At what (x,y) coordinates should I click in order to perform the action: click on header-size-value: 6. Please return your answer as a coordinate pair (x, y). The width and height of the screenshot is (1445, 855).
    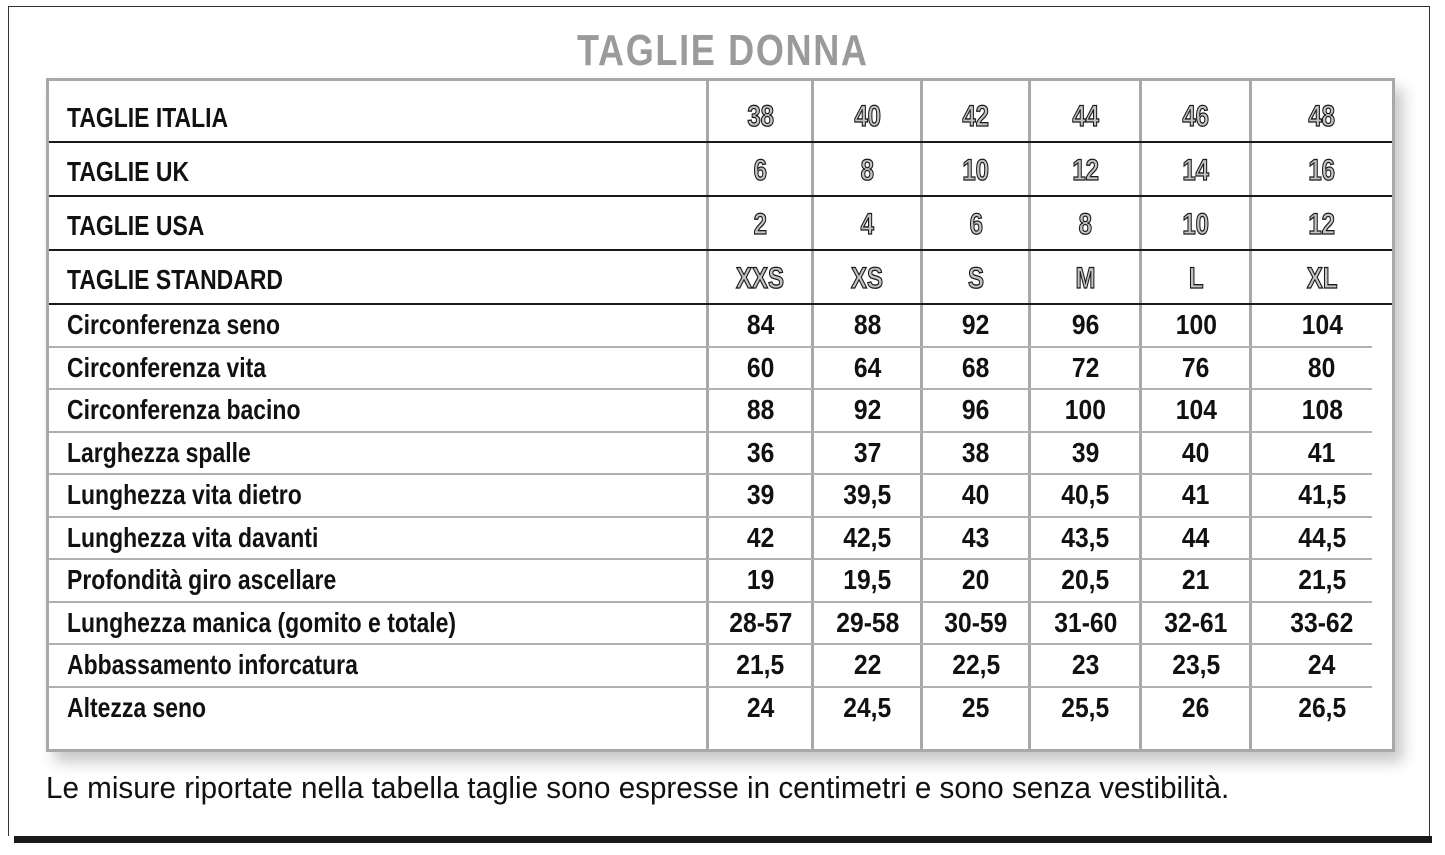
    Looking at the image, I should click on (976, 224).